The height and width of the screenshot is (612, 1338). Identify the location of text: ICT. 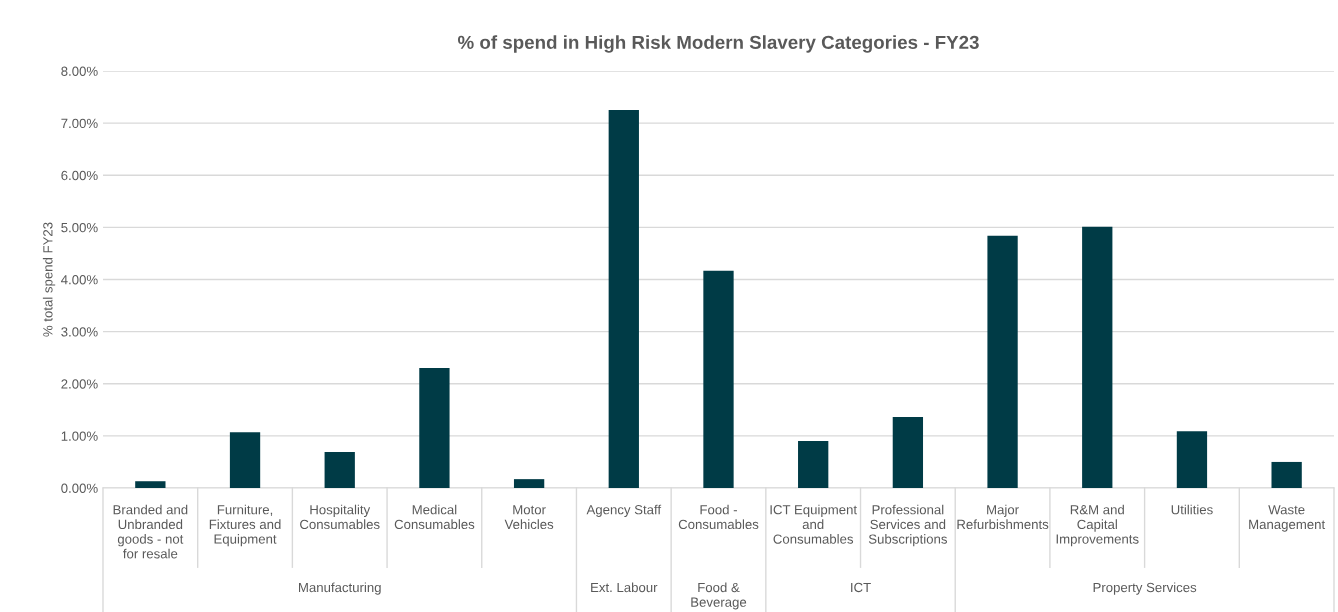
(861, 587).